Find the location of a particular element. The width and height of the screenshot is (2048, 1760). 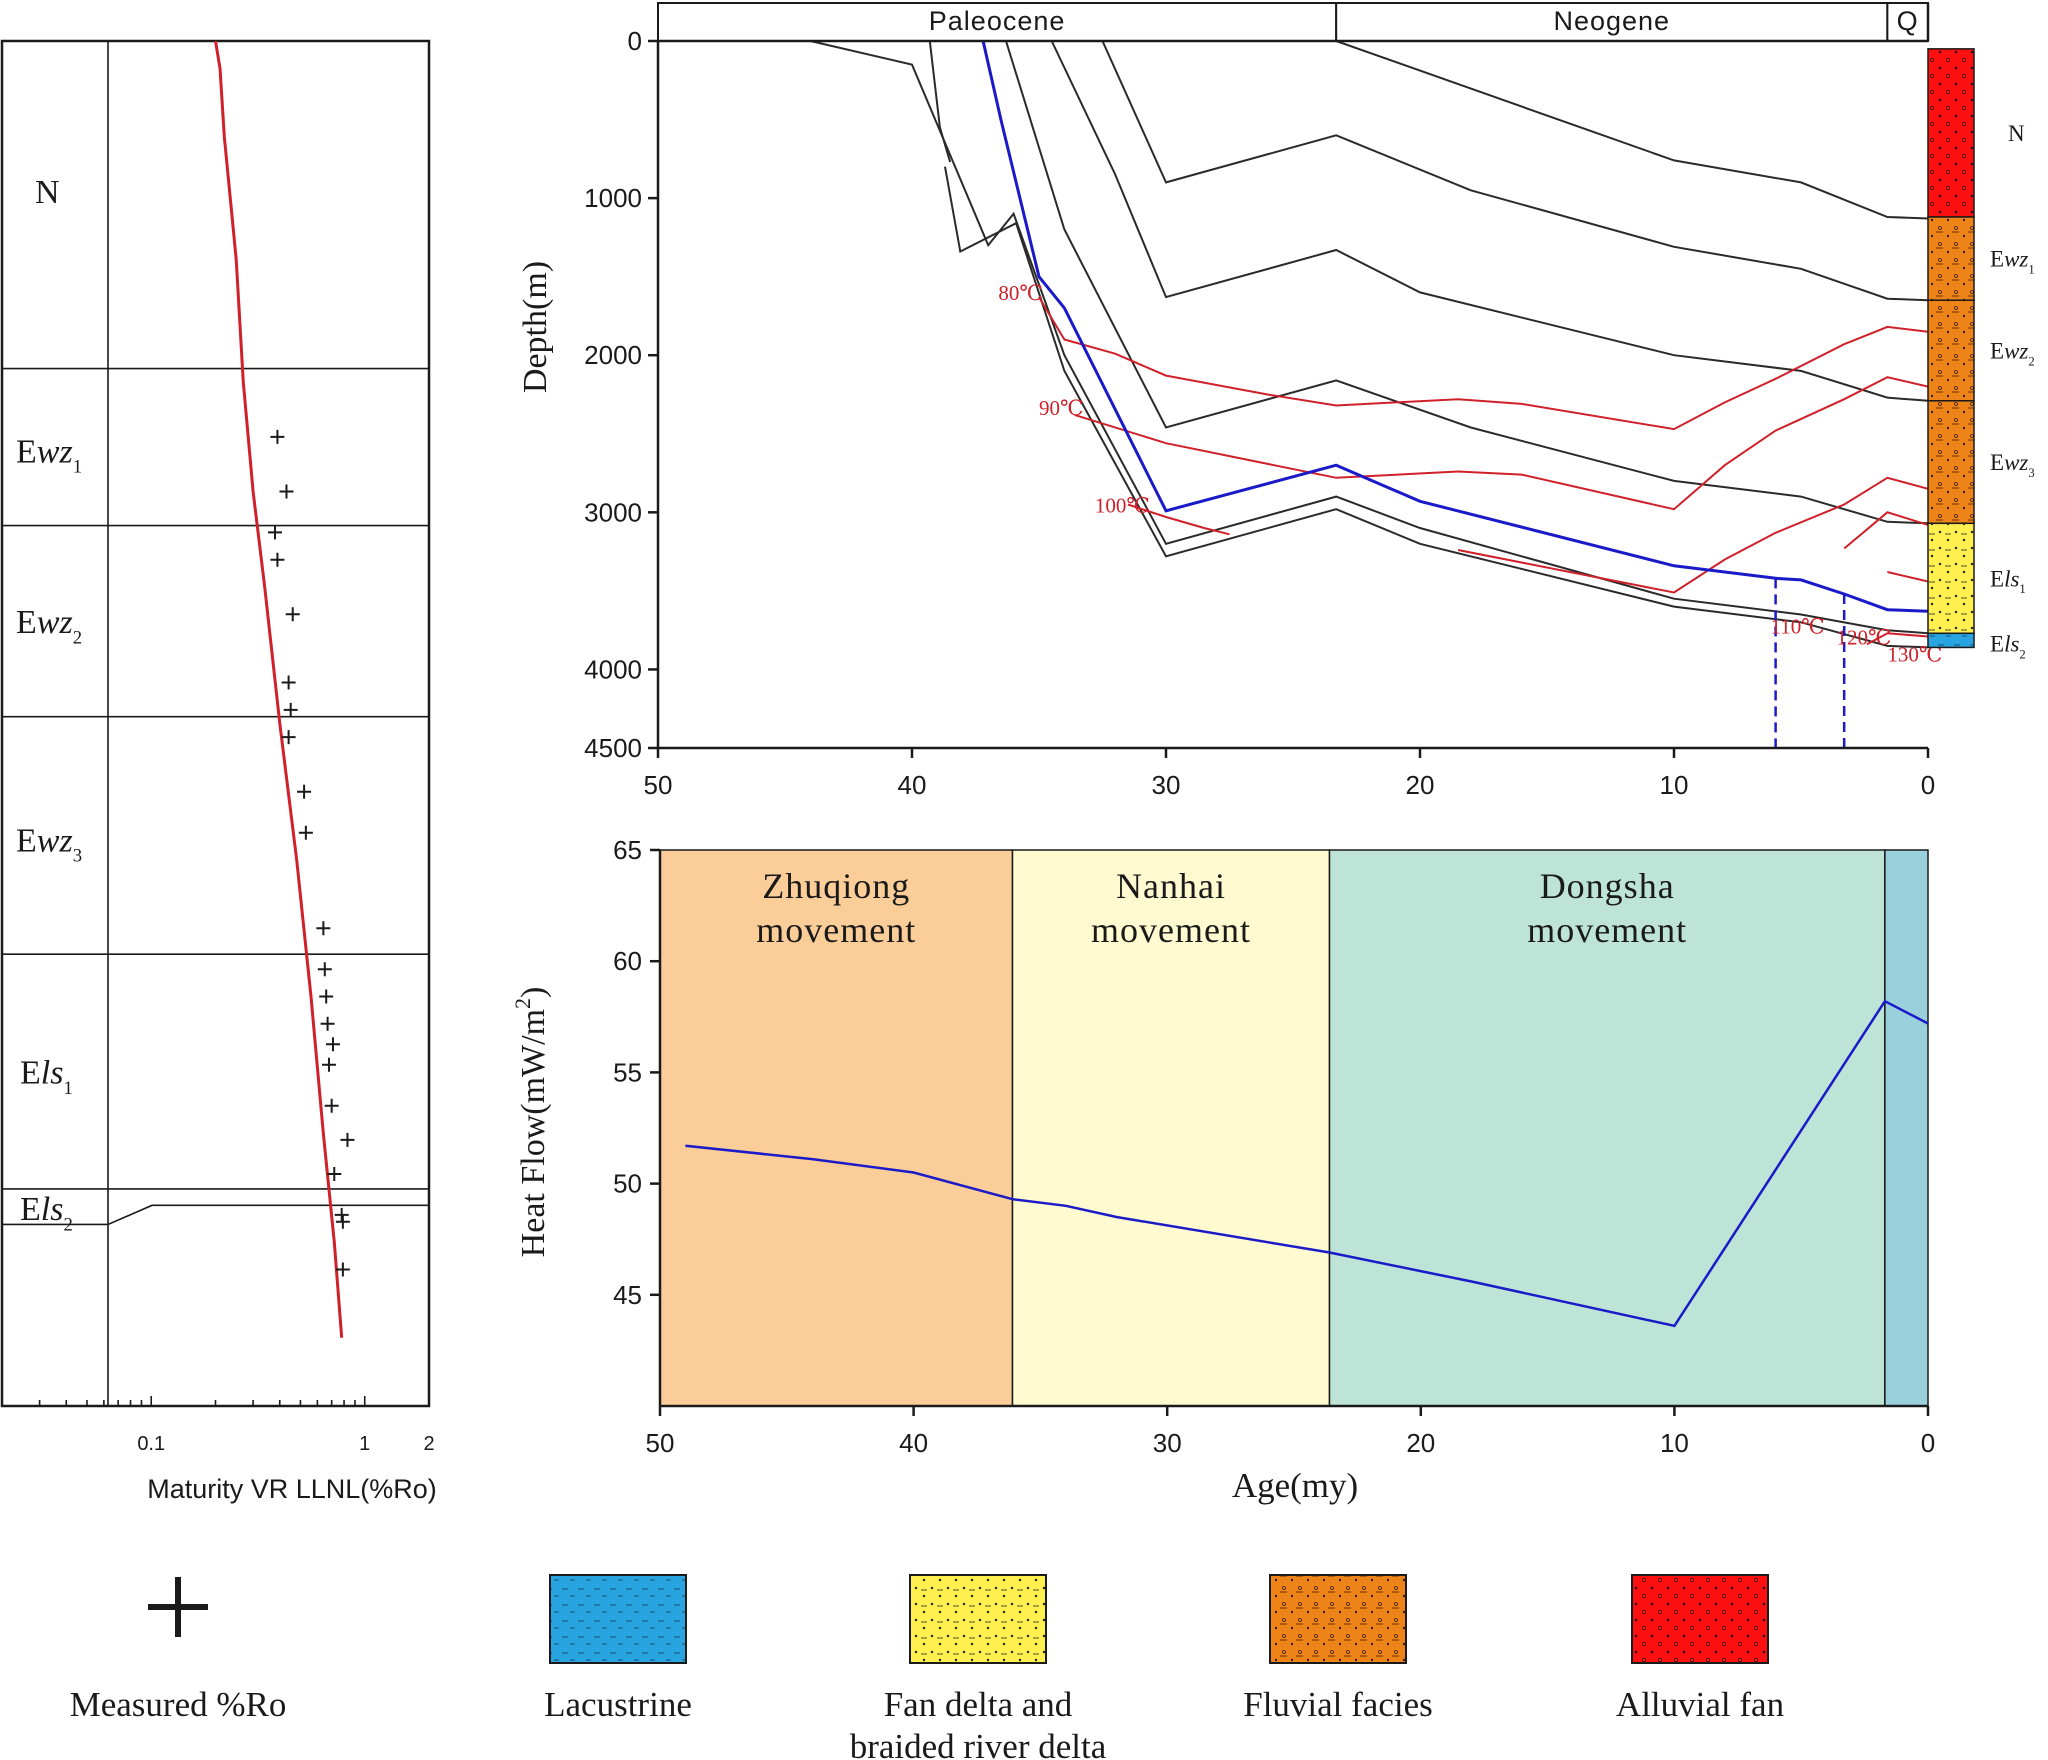

strat-unit-ewz3 is located at coordinates (1951, 462).